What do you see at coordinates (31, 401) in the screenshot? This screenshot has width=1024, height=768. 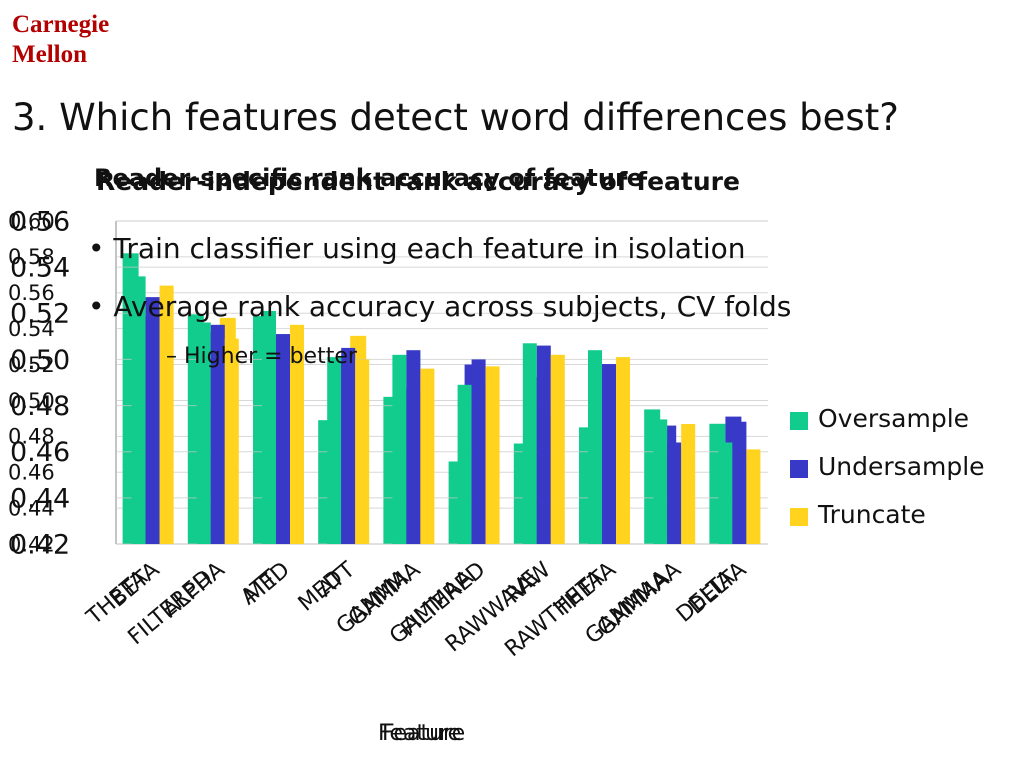 I see `chart2-y-tick-label: 0.50` at bounding box center [31, 401].